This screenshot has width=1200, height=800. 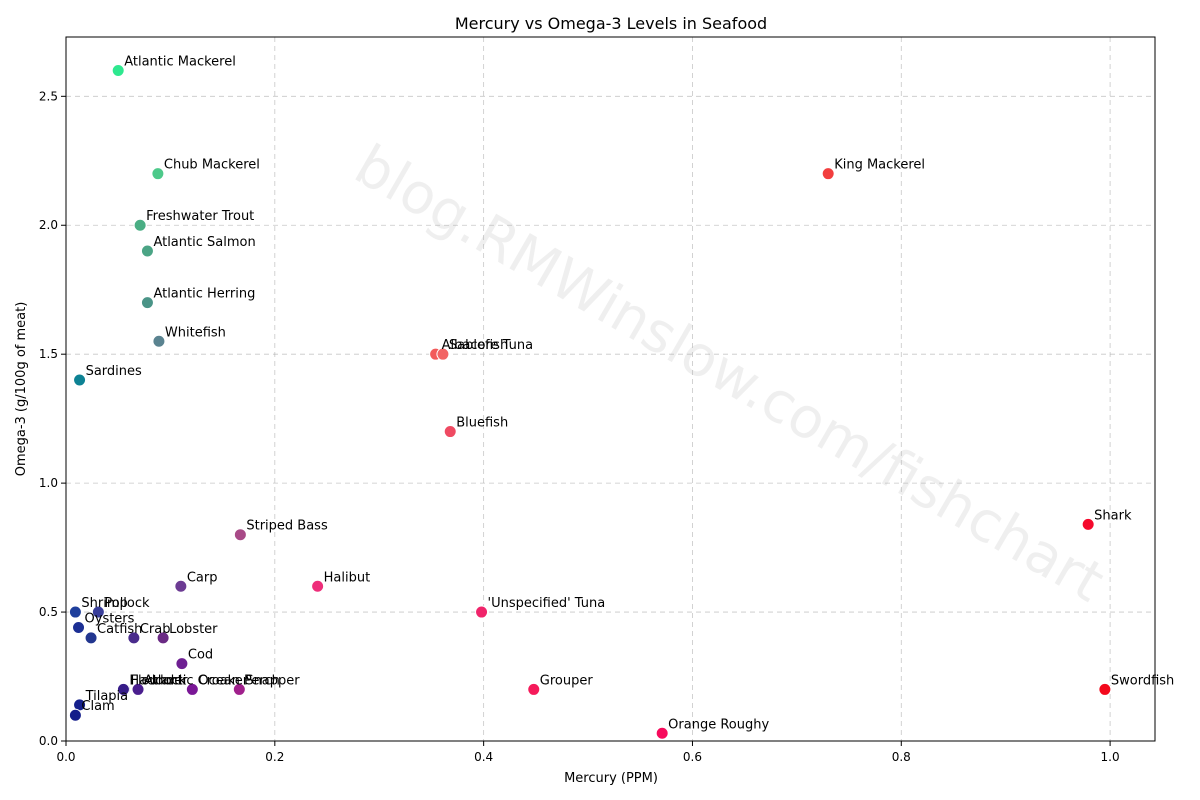 I want to click on x-tick-label: 0.4, so click(x=483, y=757).